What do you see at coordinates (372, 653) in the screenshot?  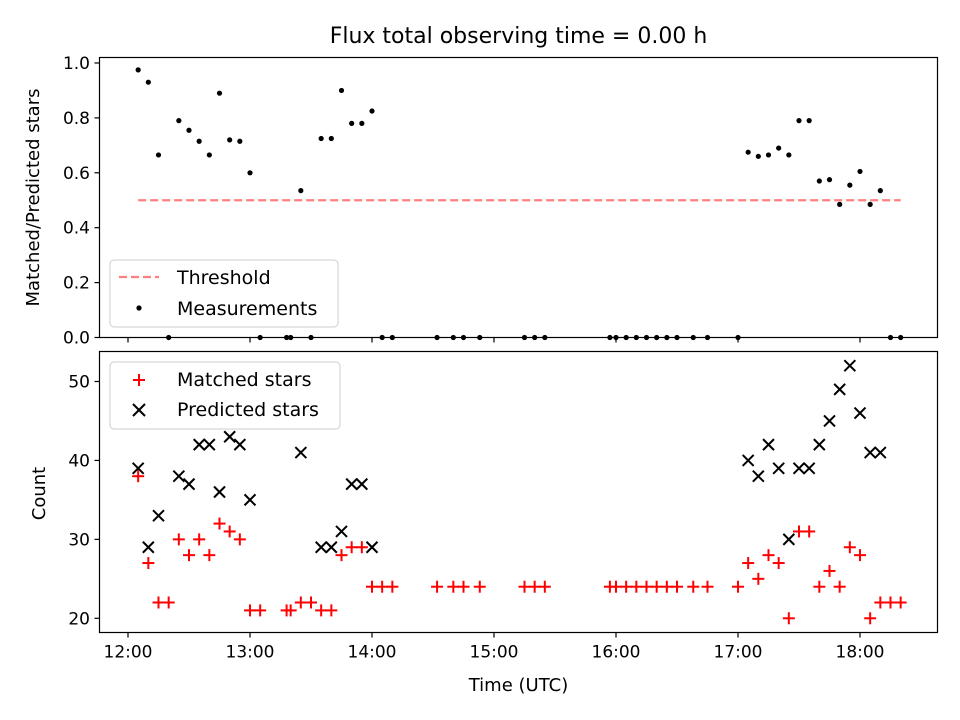 I see `x-tick-label: 14:00` at bounding box center [372, 653].